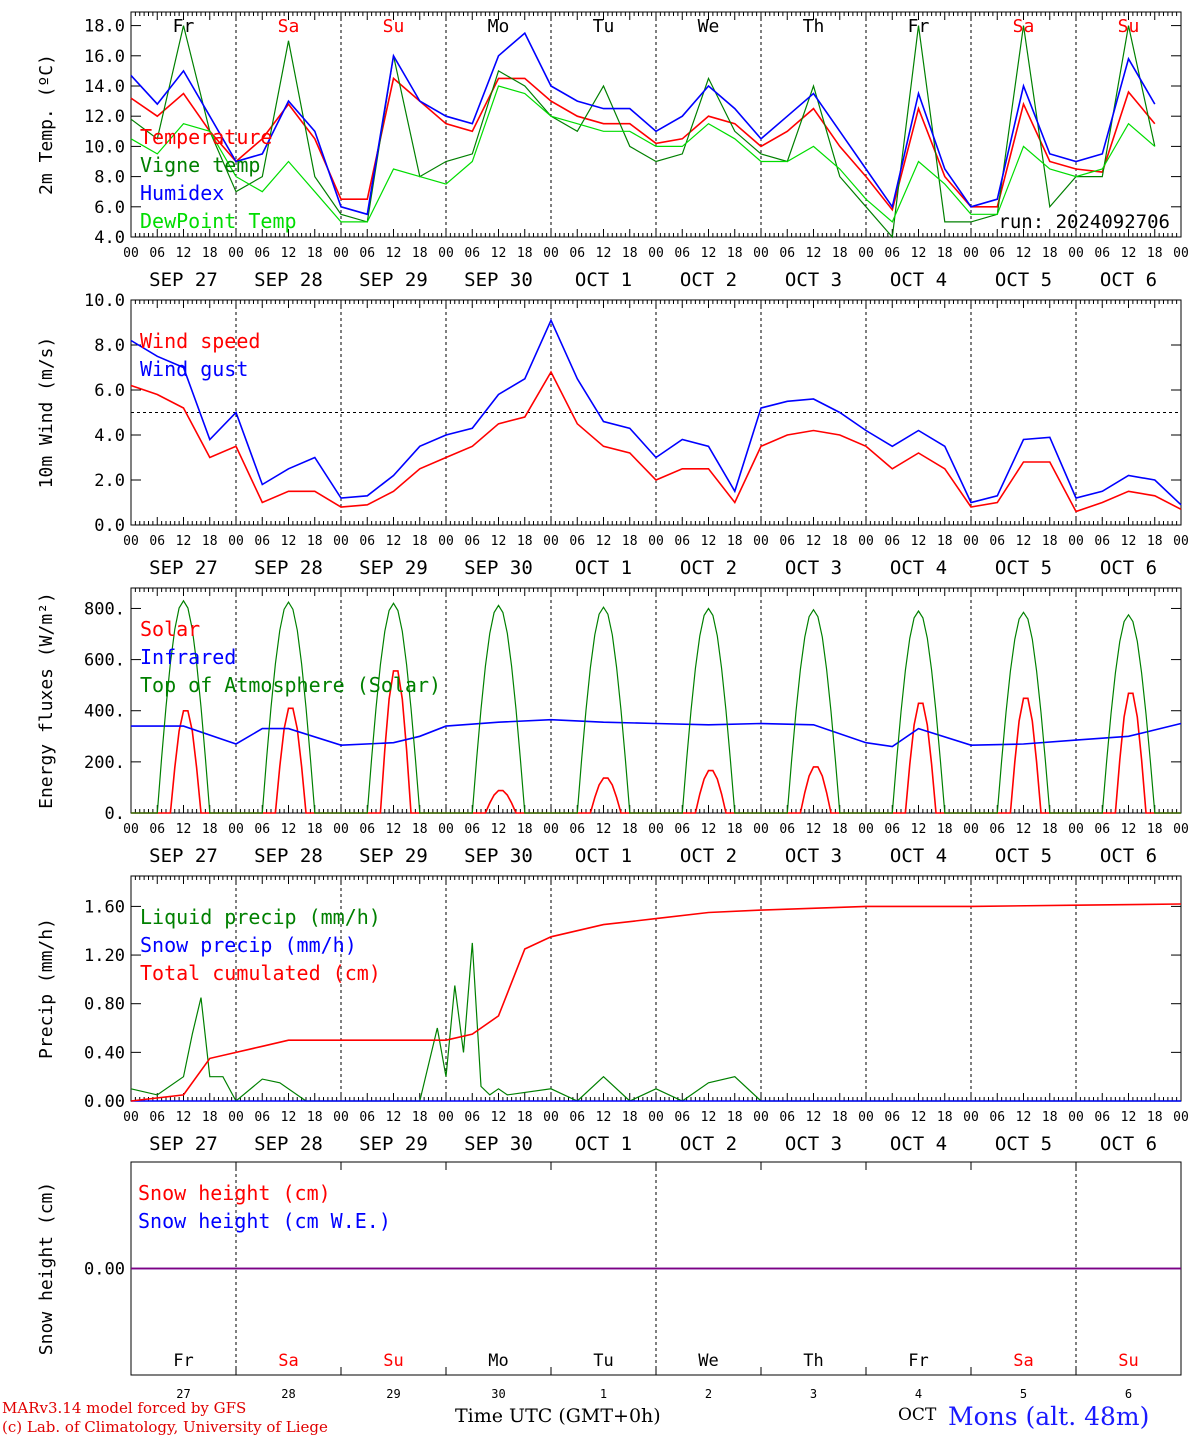 The width and height of the screenshot is (1194, 1440). I want to click on series-line-top-of-atmosphere-solar-, so click(656, 706).